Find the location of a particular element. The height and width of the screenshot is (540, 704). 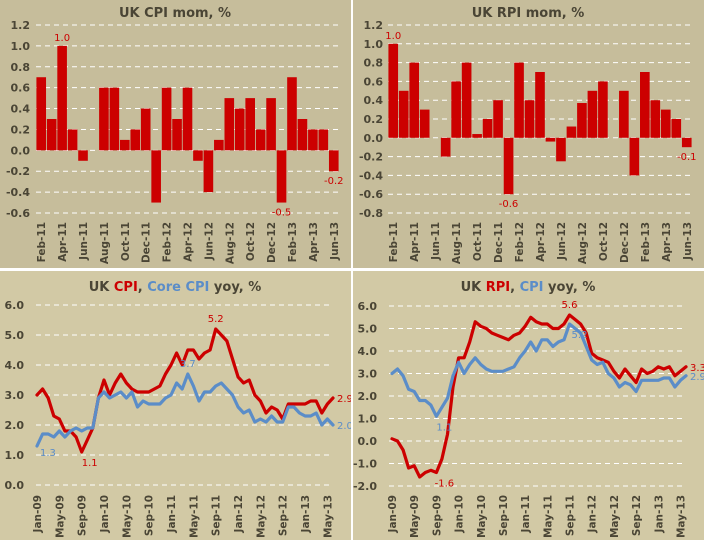

x-tick-label: Jan-09 is located at coordinates (38, 514).